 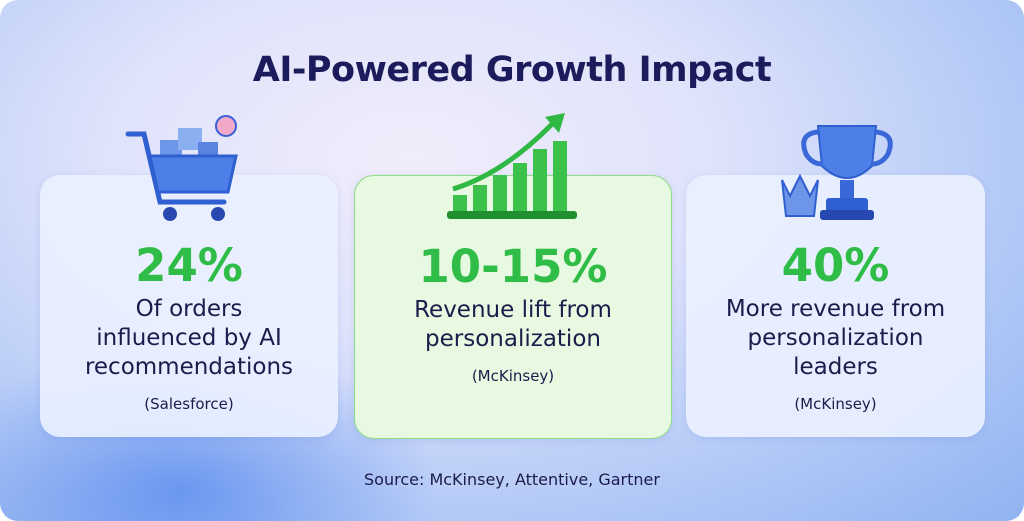 I want to click on stat-value: 40%, so click(x=835, y=265).